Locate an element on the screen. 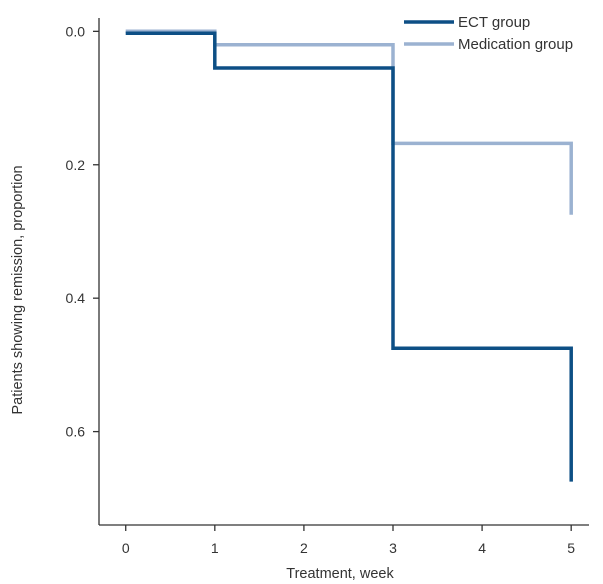 The image size is (603, 584). y-tick-label: 0.0 is located at coordinates (76, 31).